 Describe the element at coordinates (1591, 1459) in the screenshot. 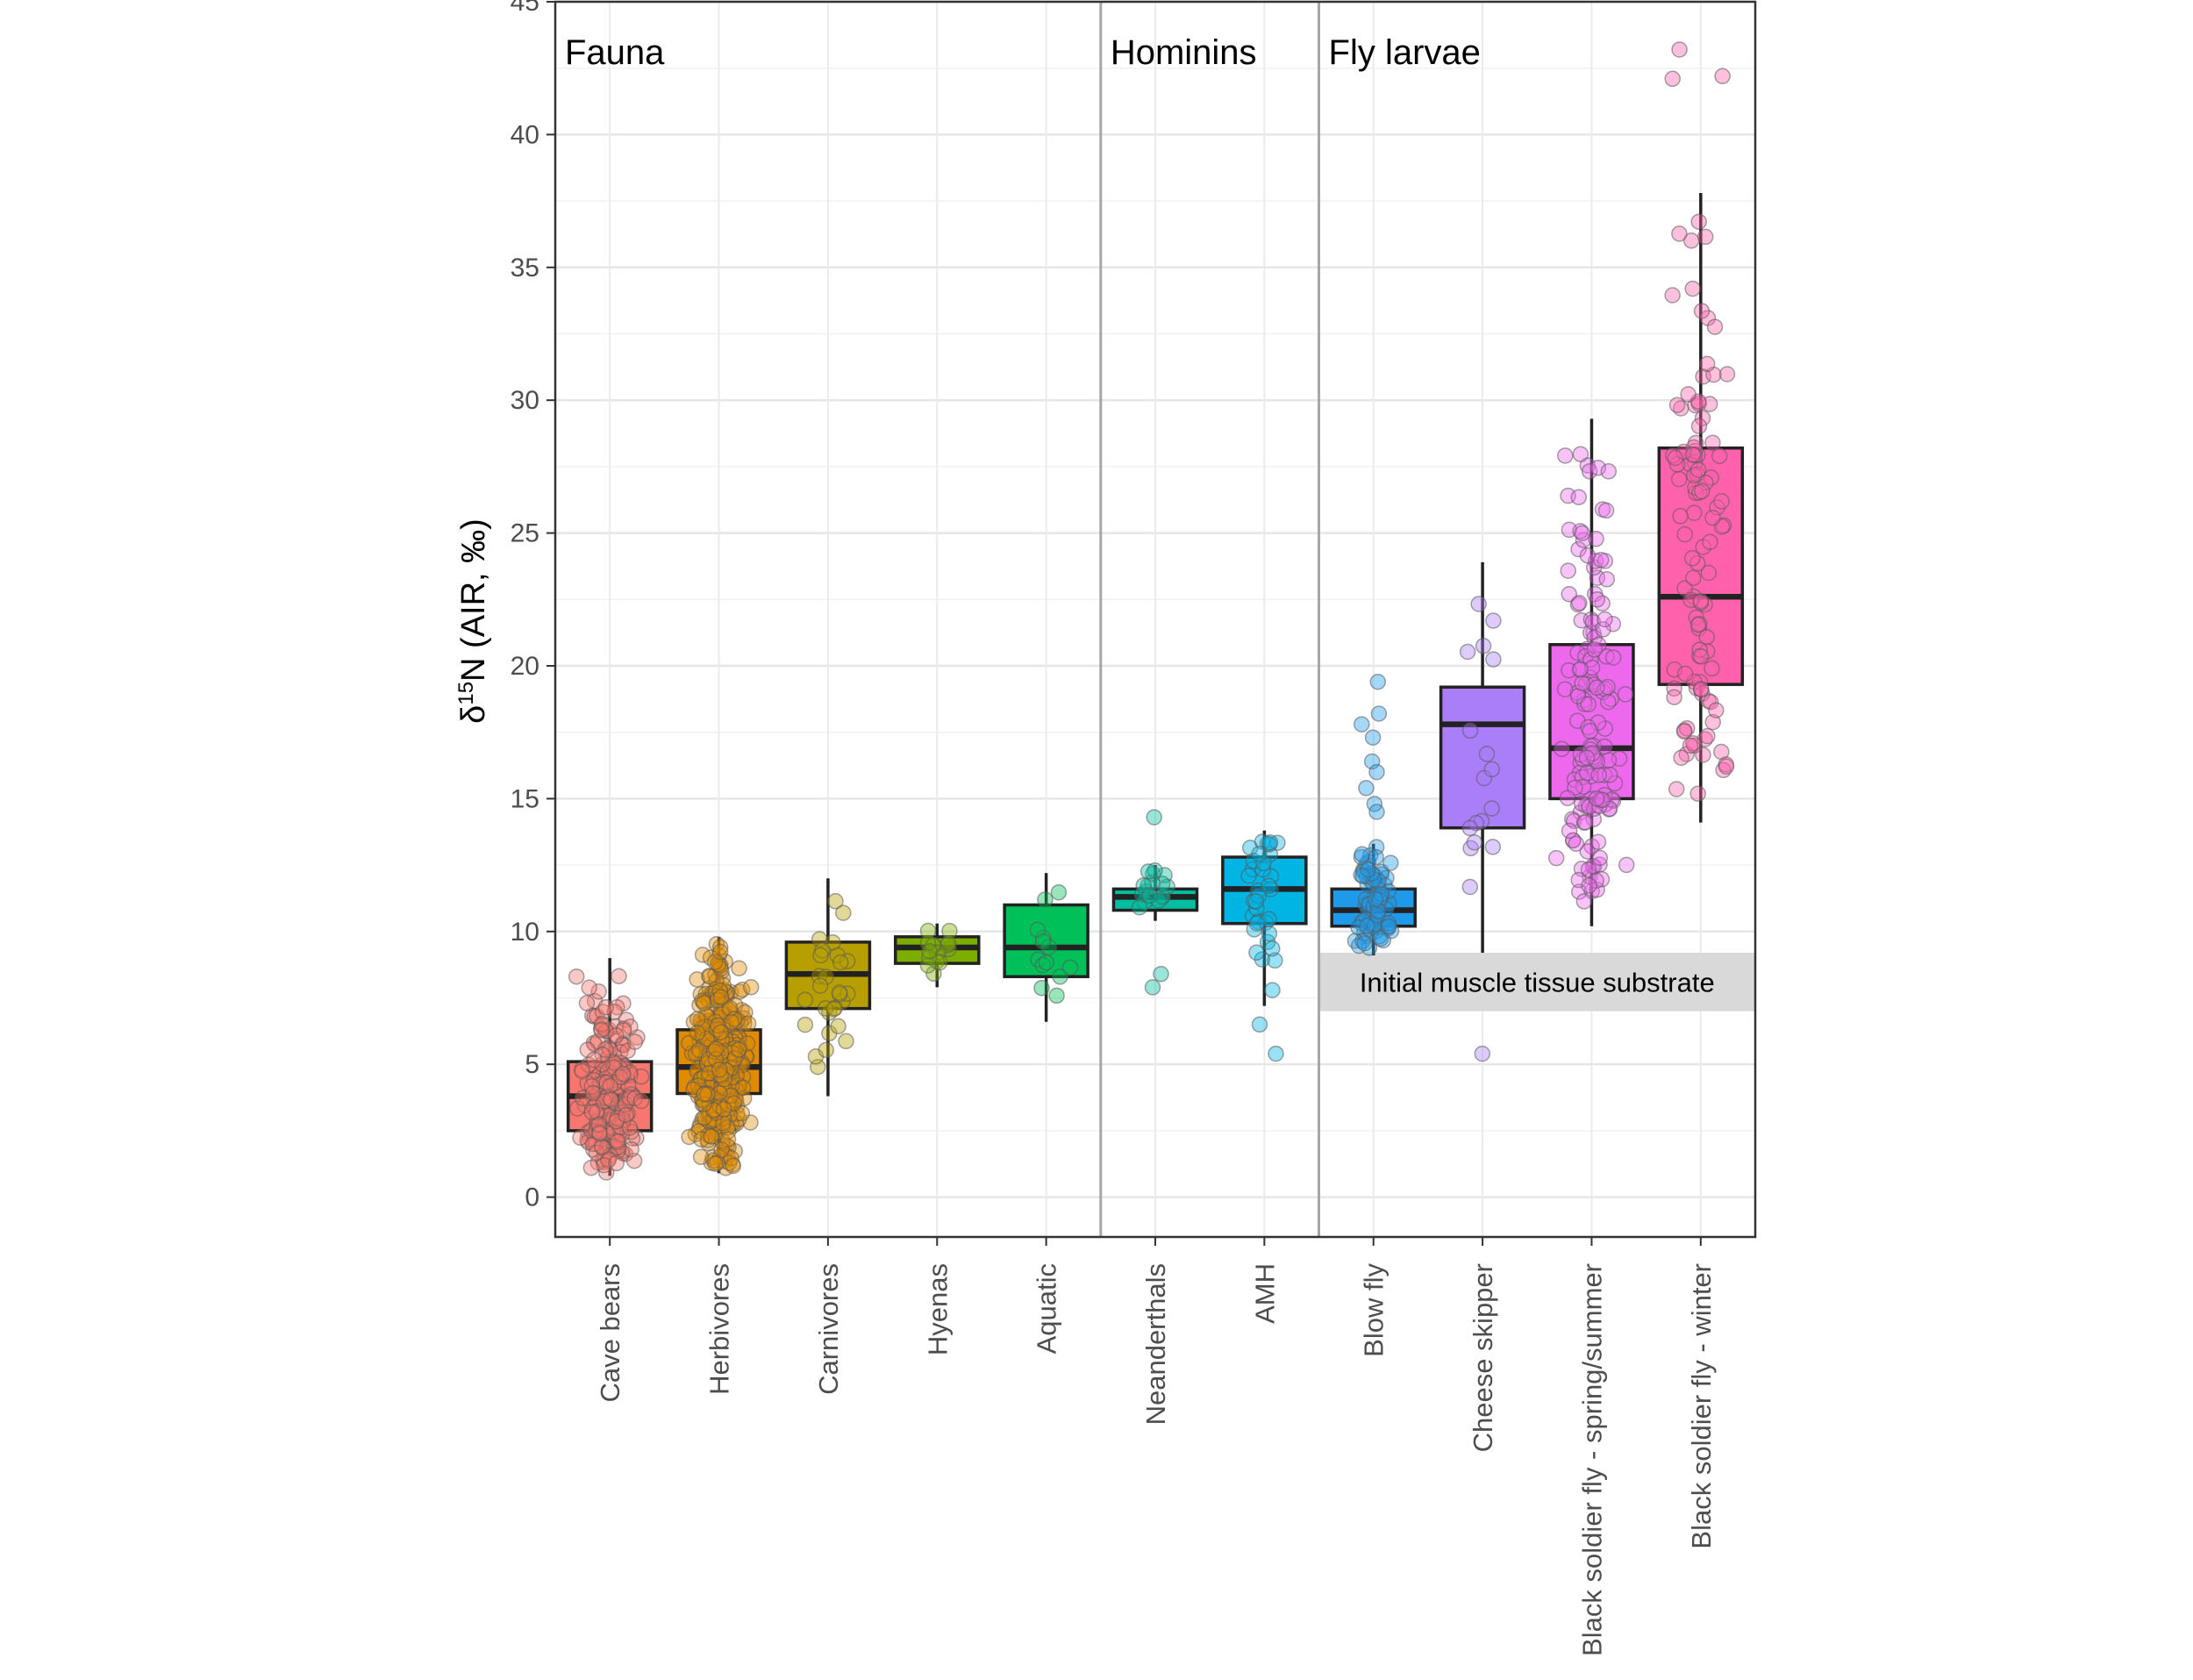

I see `x-tick-label: Black soldier fly - spring/summer` at that location.